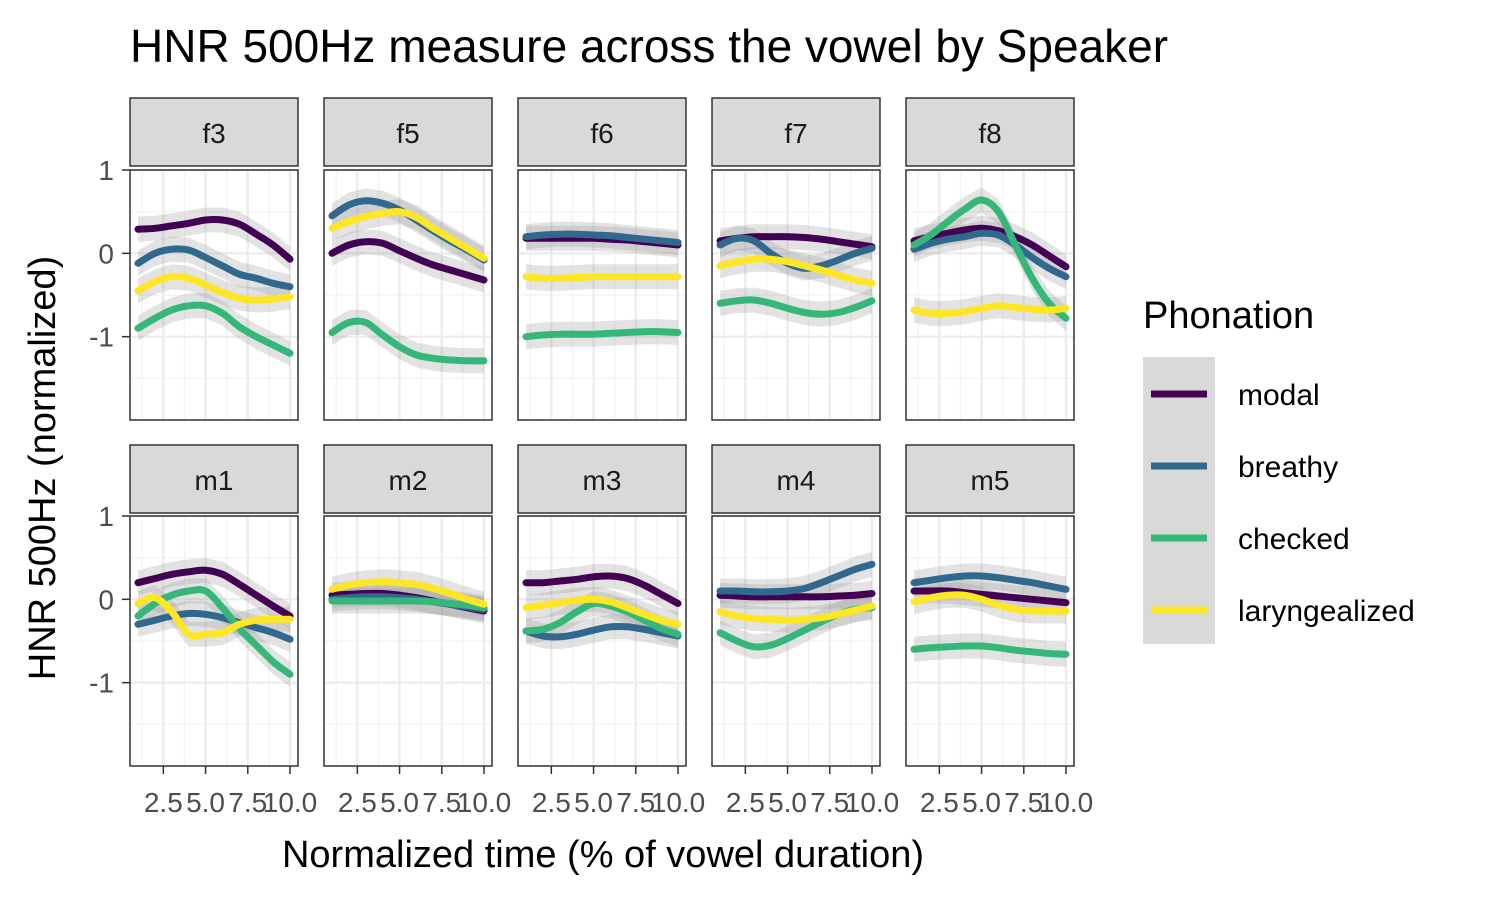 This screenshot has height=900, width=1500. Describe the element at coordinates (106, 170) in the screenshot. I see `y-tick-label: 1` at that location.